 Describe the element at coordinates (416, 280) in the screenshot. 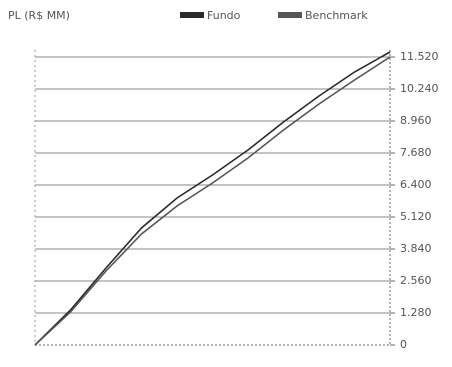

I see `y-tick-label: 2.560` at that location.